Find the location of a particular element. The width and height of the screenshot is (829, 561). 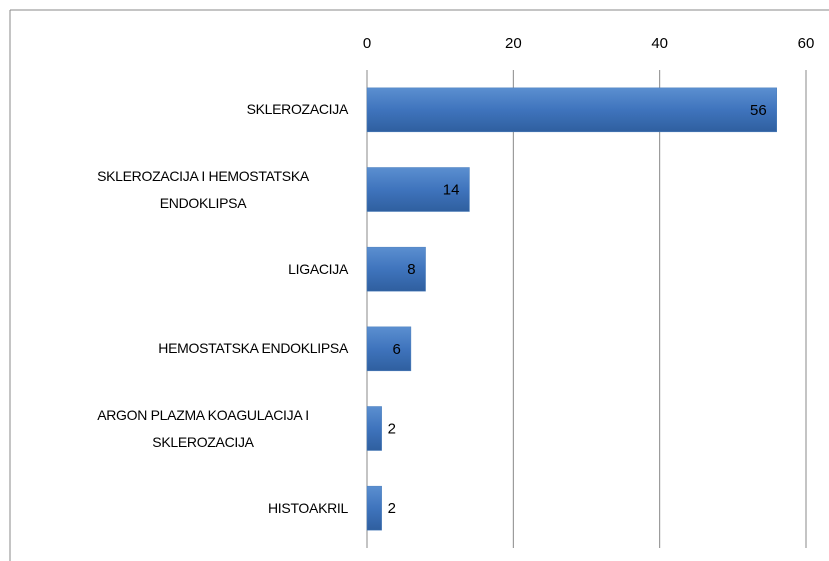

y-tick-label: HISTOAKRIL is located at coordinates (308, 507).